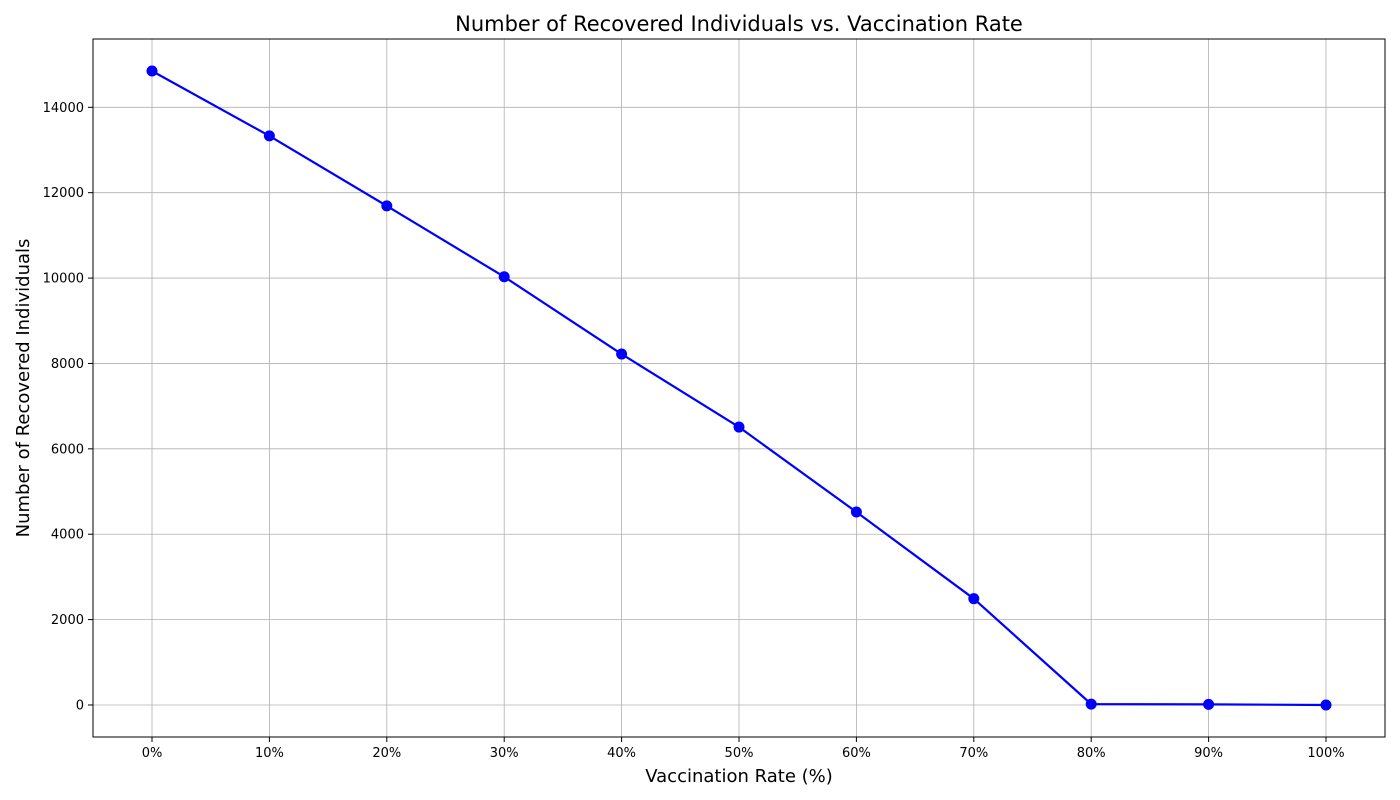 The height and width of the screenshot is (800, 1400). I want to click on y-tick-label: 4000, so click(67, 535).